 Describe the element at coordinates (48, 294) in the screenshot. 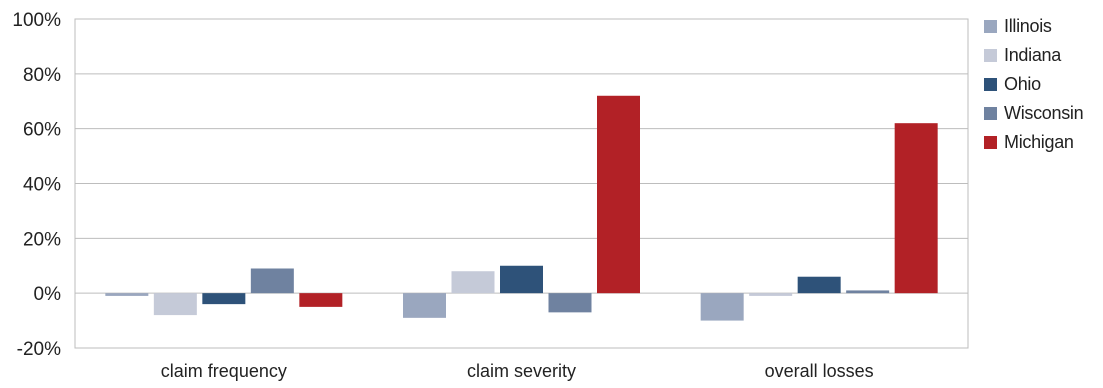

I see `y-tick-label: 0%` at that location.